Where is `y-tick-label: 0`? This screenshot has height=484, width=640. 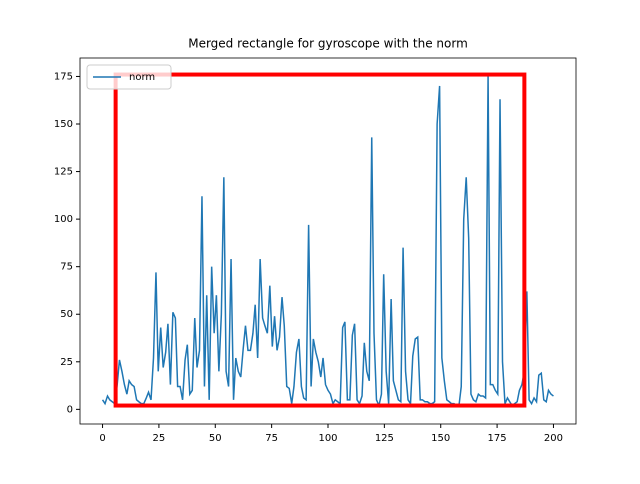 y-tick-label: 0 is located at coordinates (70, 409).